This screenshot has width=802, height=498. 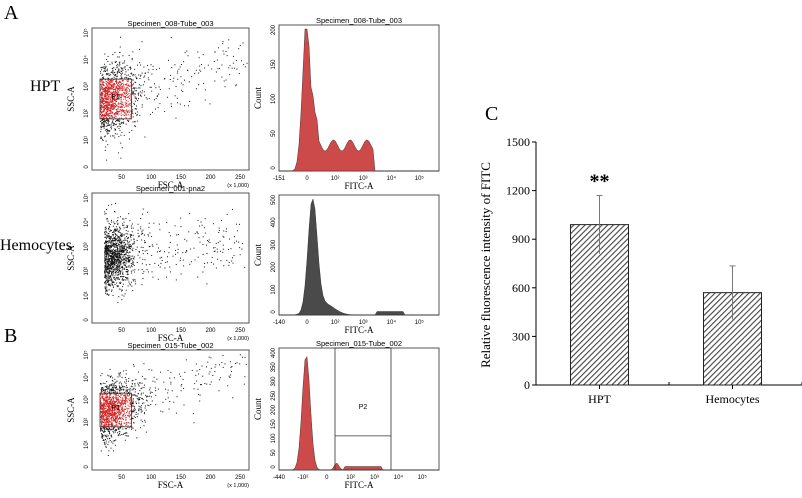 What do you see at coordinates (115, 99) in the screenshot?
I see `gate-p1` at bounding box center [115, 99].